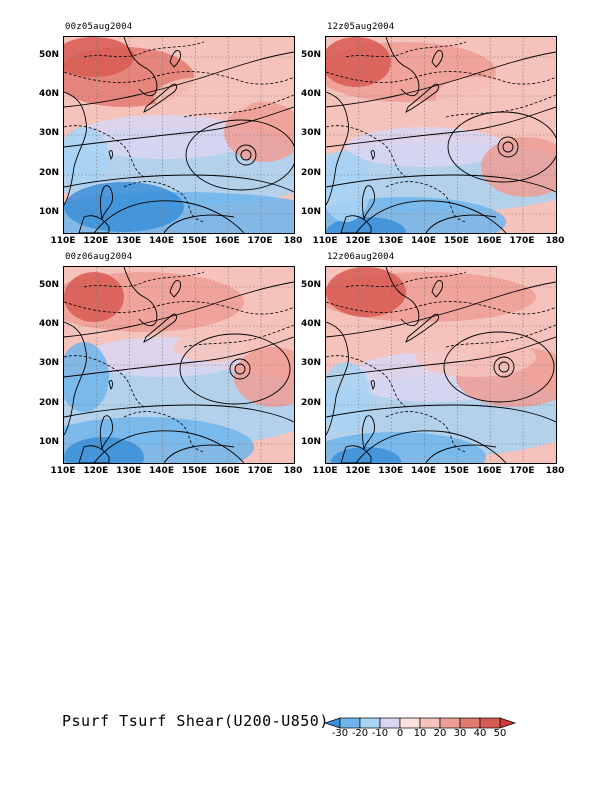 This screenshot has height=792, width=612. Describe the element at coordinates (380, 733) in the screenshot. I see `colorbar-level-label: -10` at that location.